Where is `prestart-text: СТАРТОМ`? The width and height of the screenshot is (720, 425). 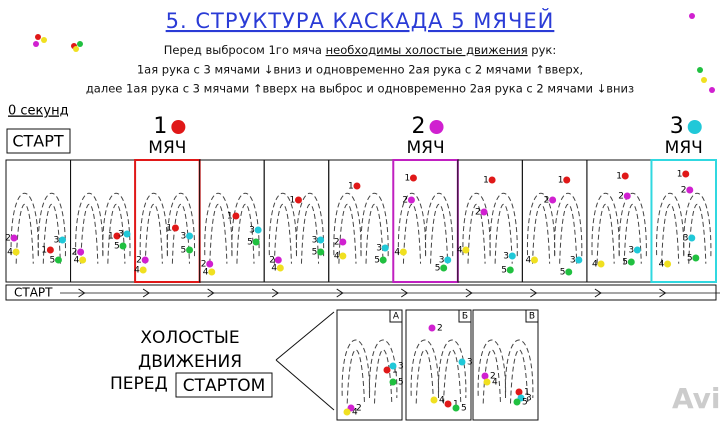 prestart-text: СТАРТОМ is located at coordinates (224, 386).